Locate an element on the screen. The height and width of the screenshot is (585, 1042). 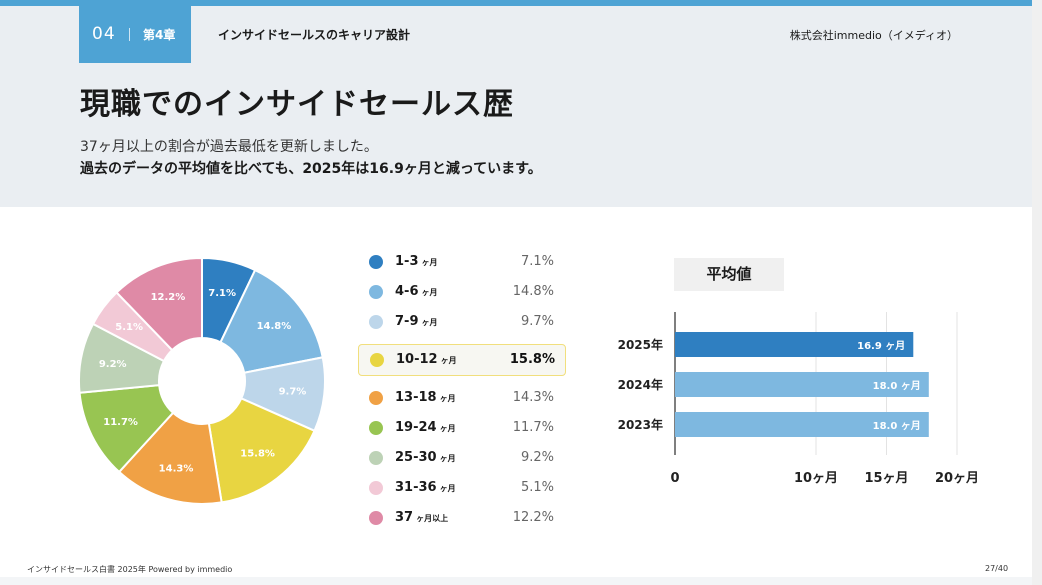
legend-range: 7-9 ヶ月 is located at coordinates (416, 321).